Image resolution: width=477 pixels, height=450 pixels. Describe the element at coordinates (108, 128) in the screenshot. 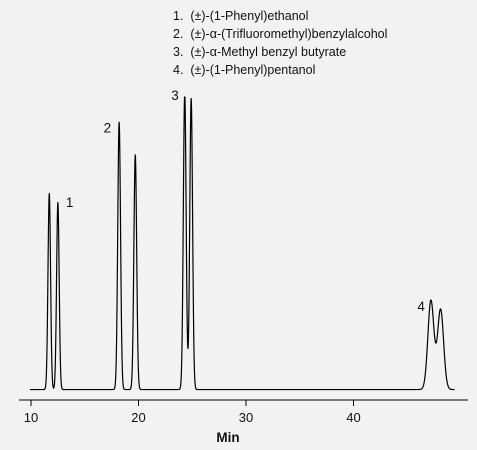

I see `peak-label-2: 2` at that location.